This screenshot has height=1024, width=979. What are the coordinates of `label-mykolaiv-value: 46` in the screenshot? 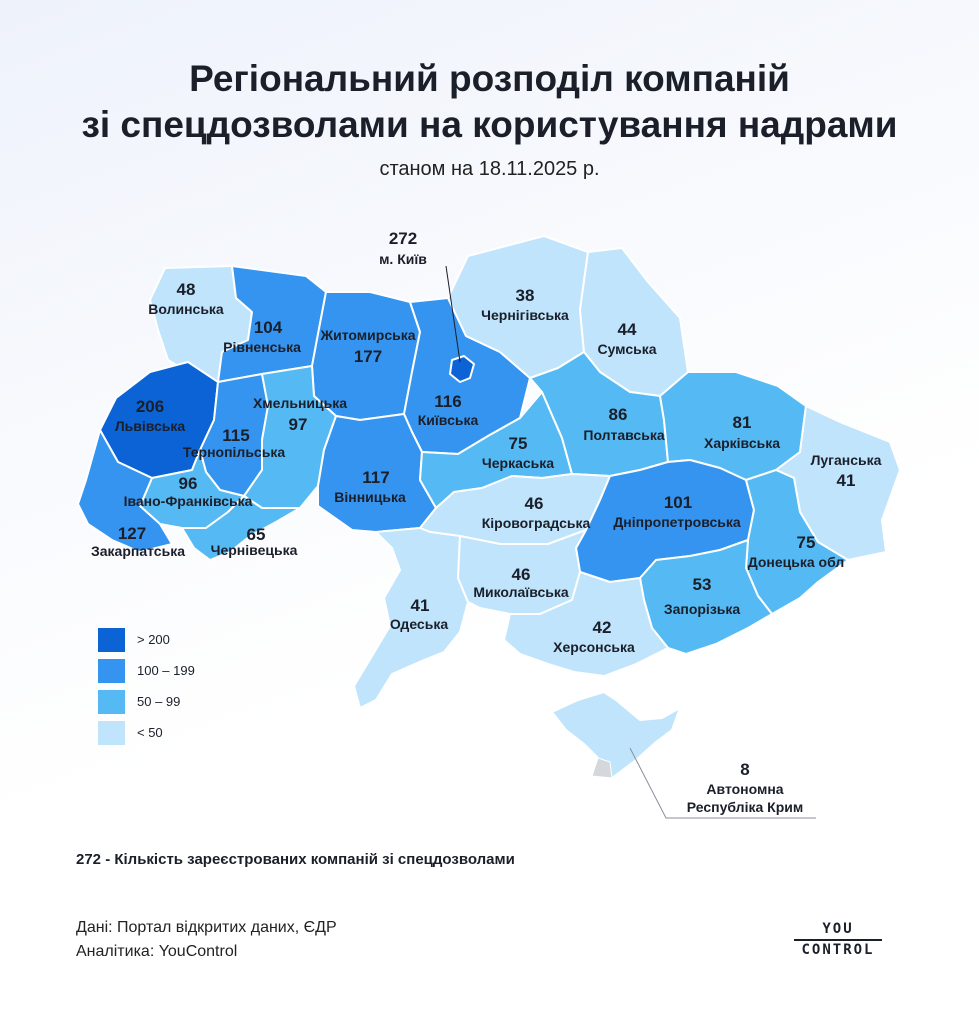 It's located at (521, 574).